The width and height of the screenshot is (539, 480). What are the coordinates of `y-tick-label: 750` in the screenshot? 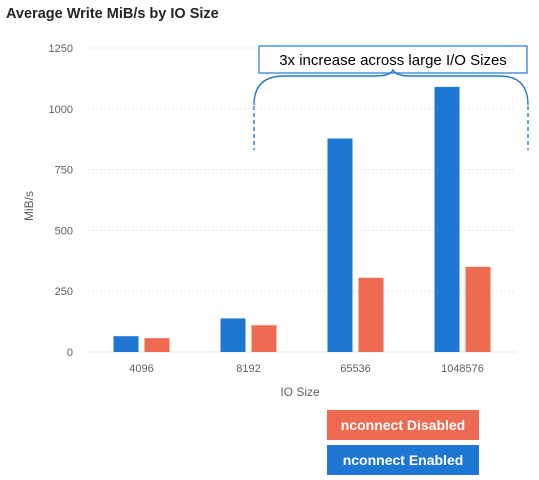 It's located at (64, 171).